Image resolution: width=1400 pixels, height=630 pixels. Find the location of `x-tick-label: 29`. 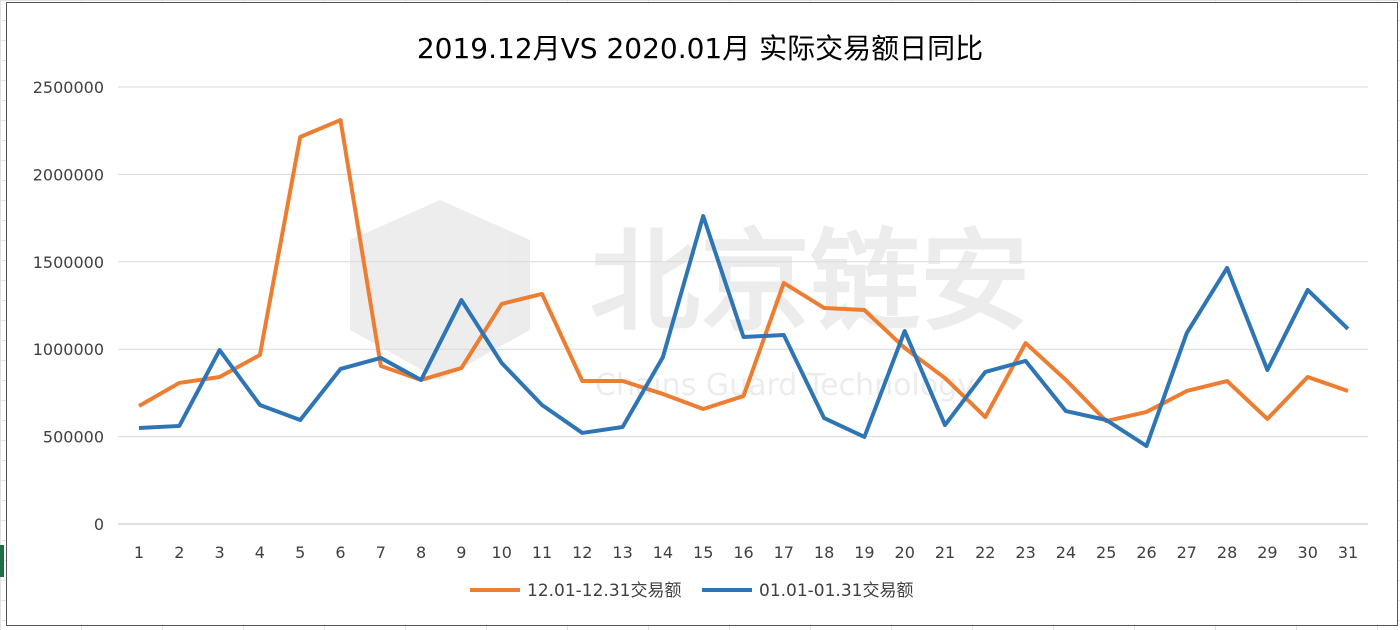

x-tick-label: 29 is located at coordinates (1267, 552).